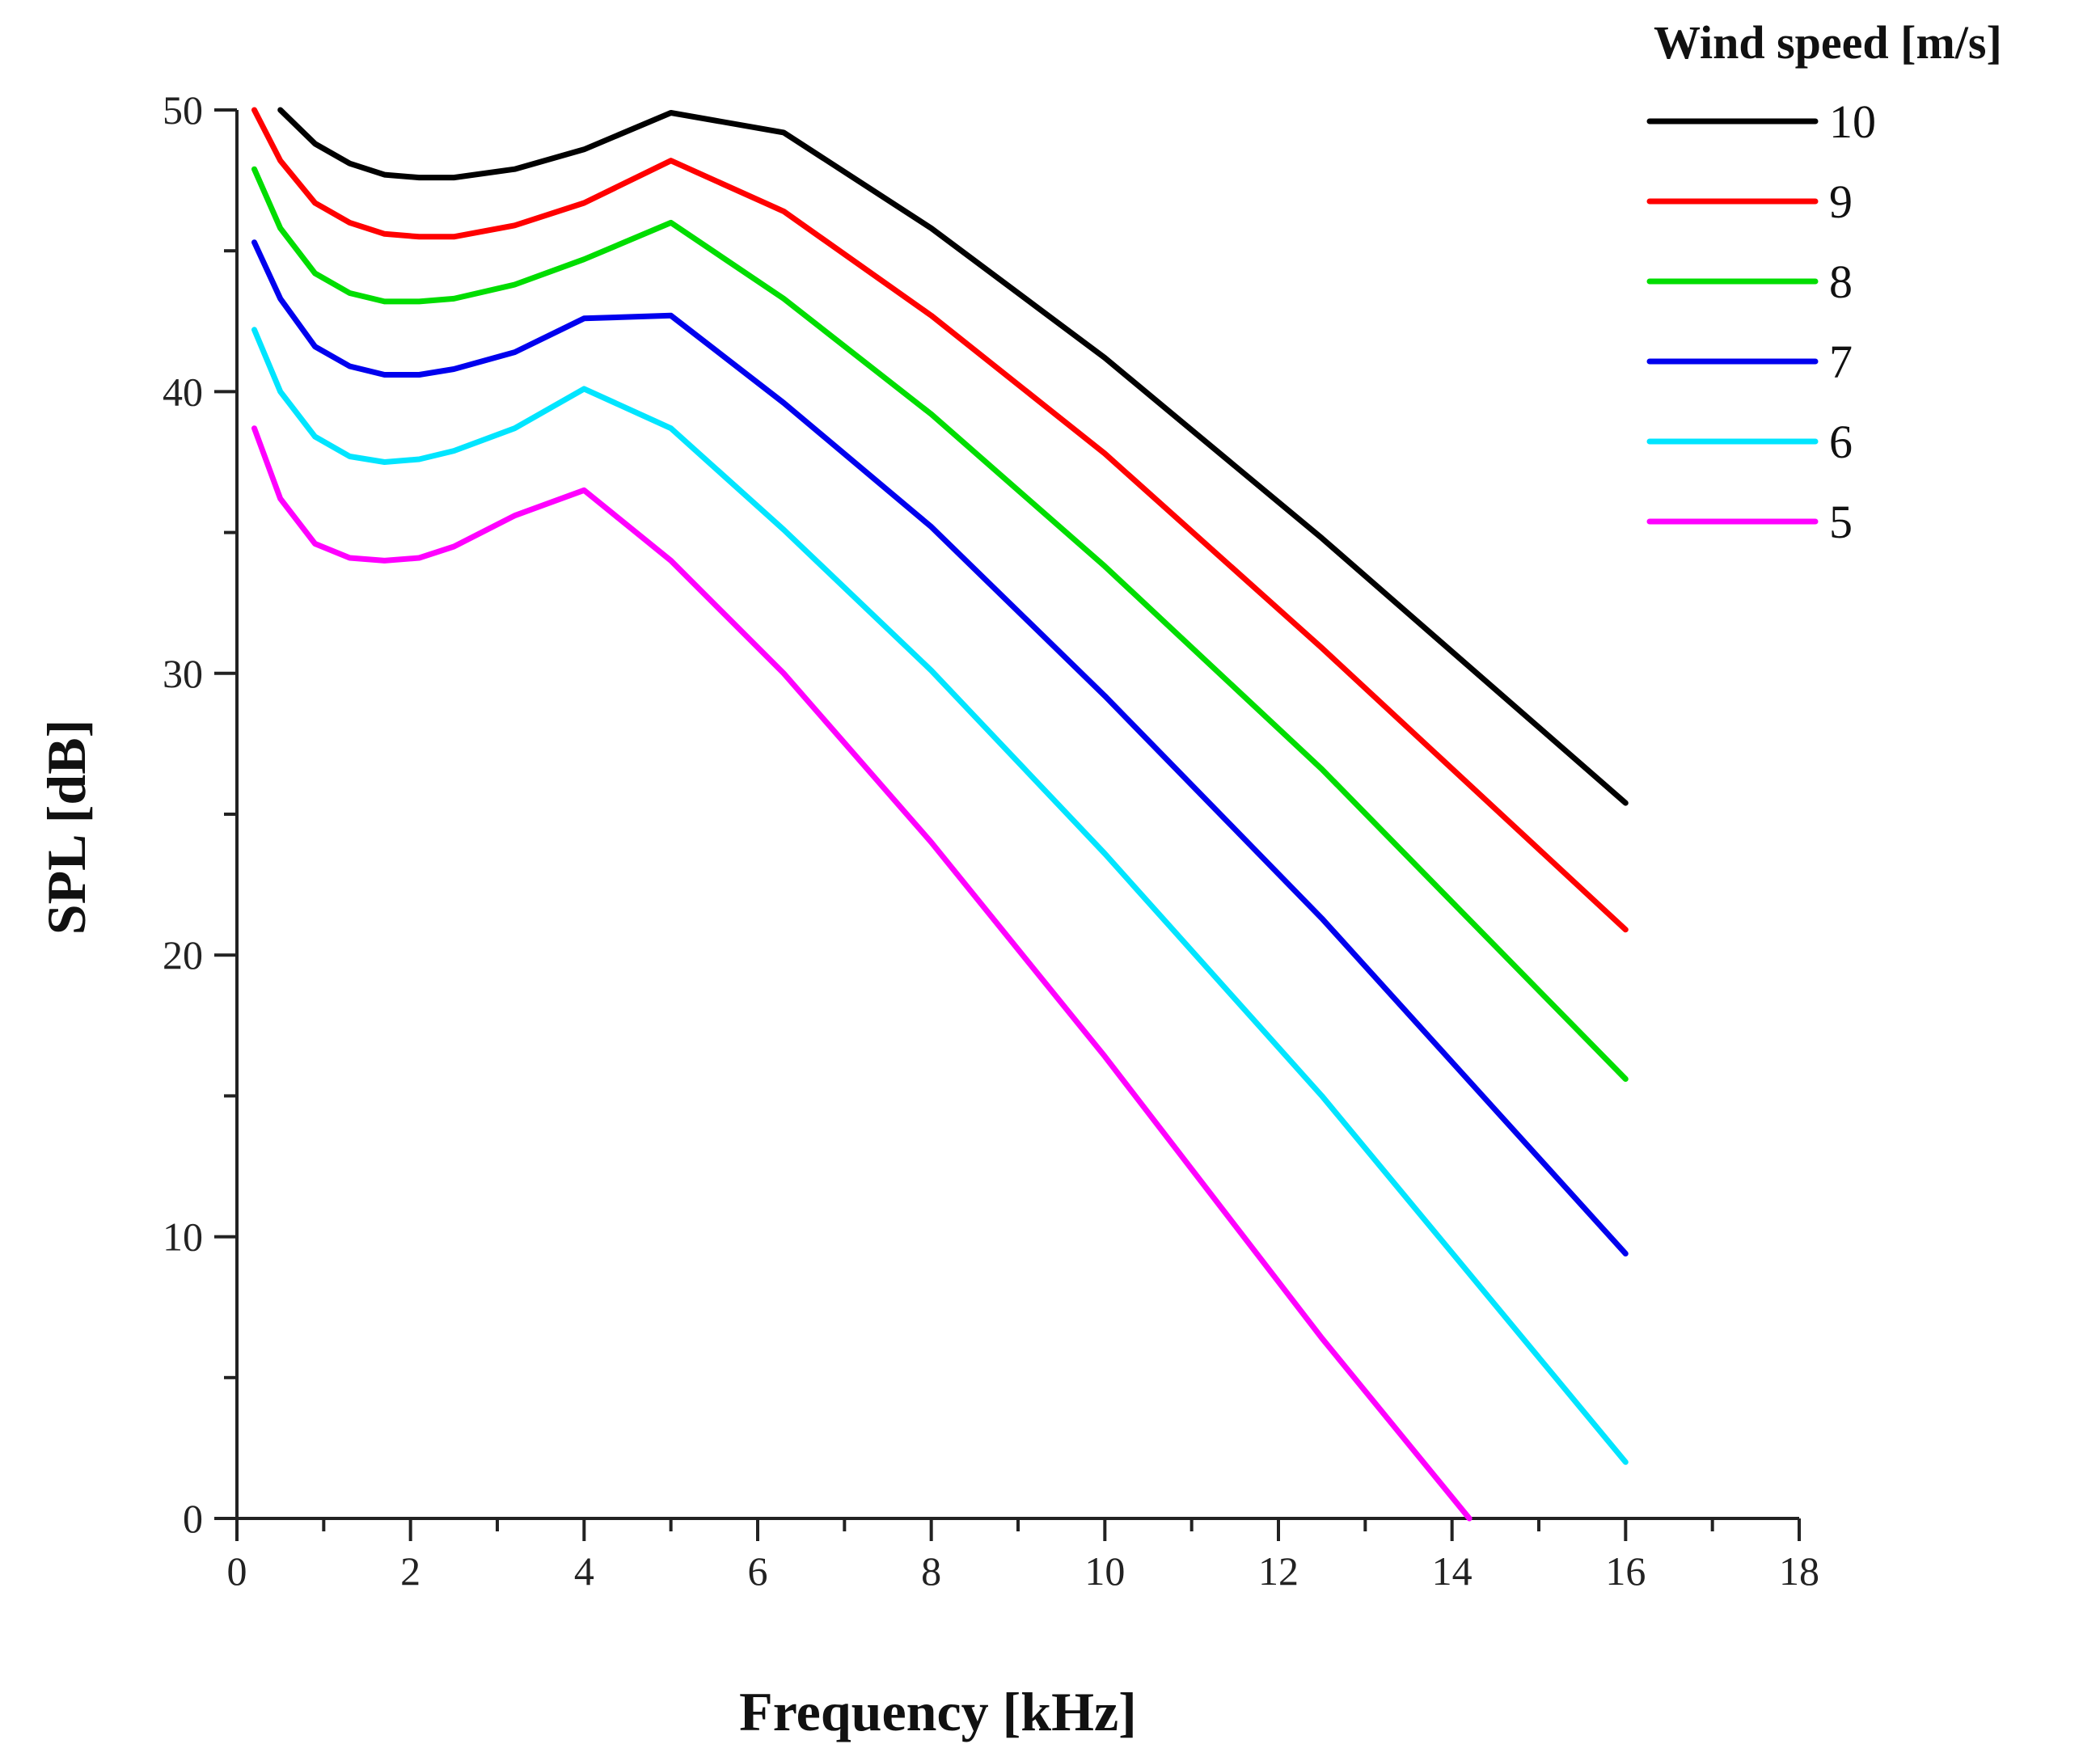 This screenshot has width=2100, height=1761. What do you see at coordinates (1104, 1571) in the screenshot?
I see `x-tick-label: 10` at bounding box center [1104, 1571].